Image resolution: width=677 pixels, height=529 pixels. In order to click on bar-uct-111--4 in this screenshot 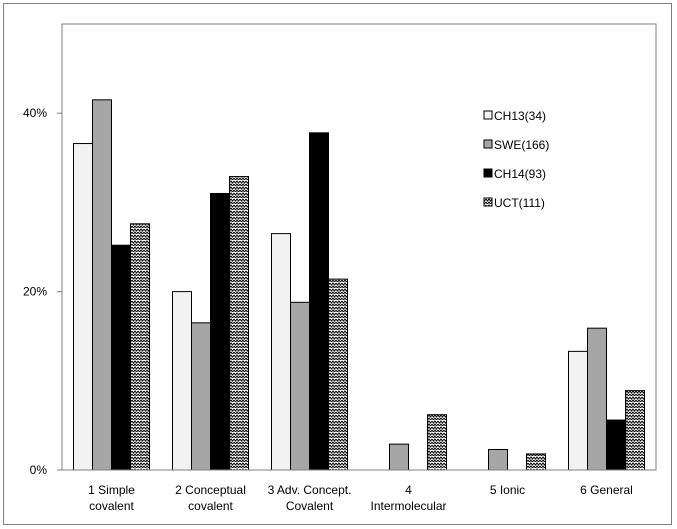, I will do `click(437, 442)`.